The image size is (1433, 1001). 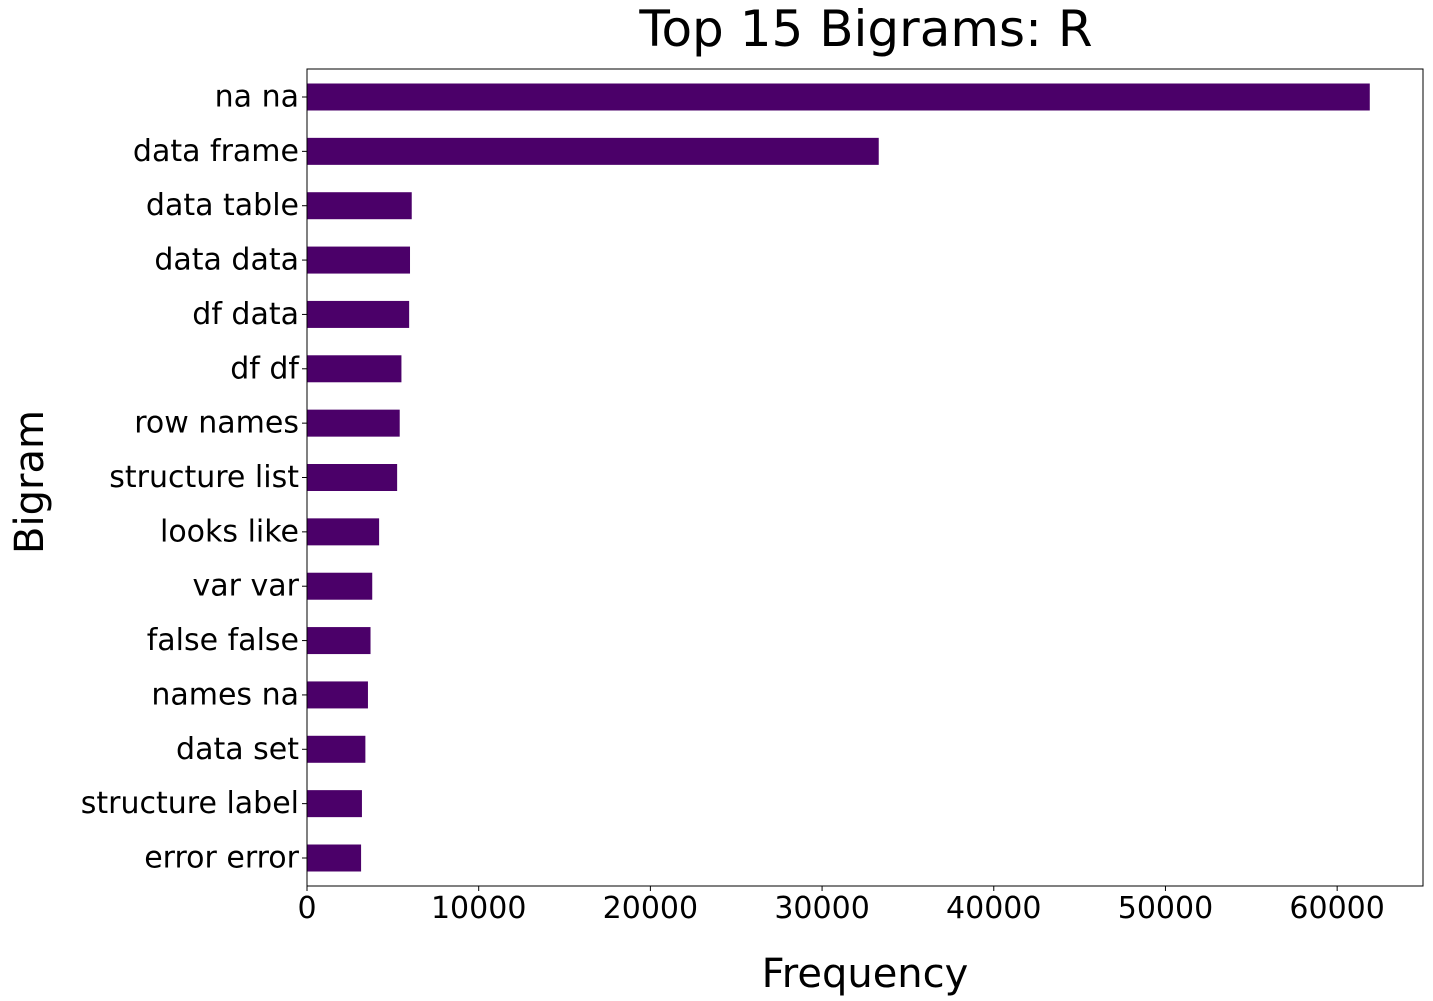 What do you see at coordinates (221, 858) in the screenshot?
I see `y-tick-label: error error` at bounding box center [221, 858].